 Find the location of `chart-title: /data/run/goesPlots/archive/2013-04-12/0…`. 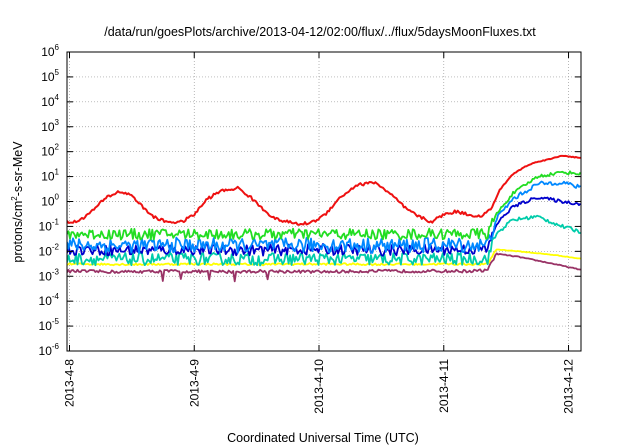

chart-title: /data/run/goesPlots/archive/2013-04-12/0… is located at coordinates (320, 32).